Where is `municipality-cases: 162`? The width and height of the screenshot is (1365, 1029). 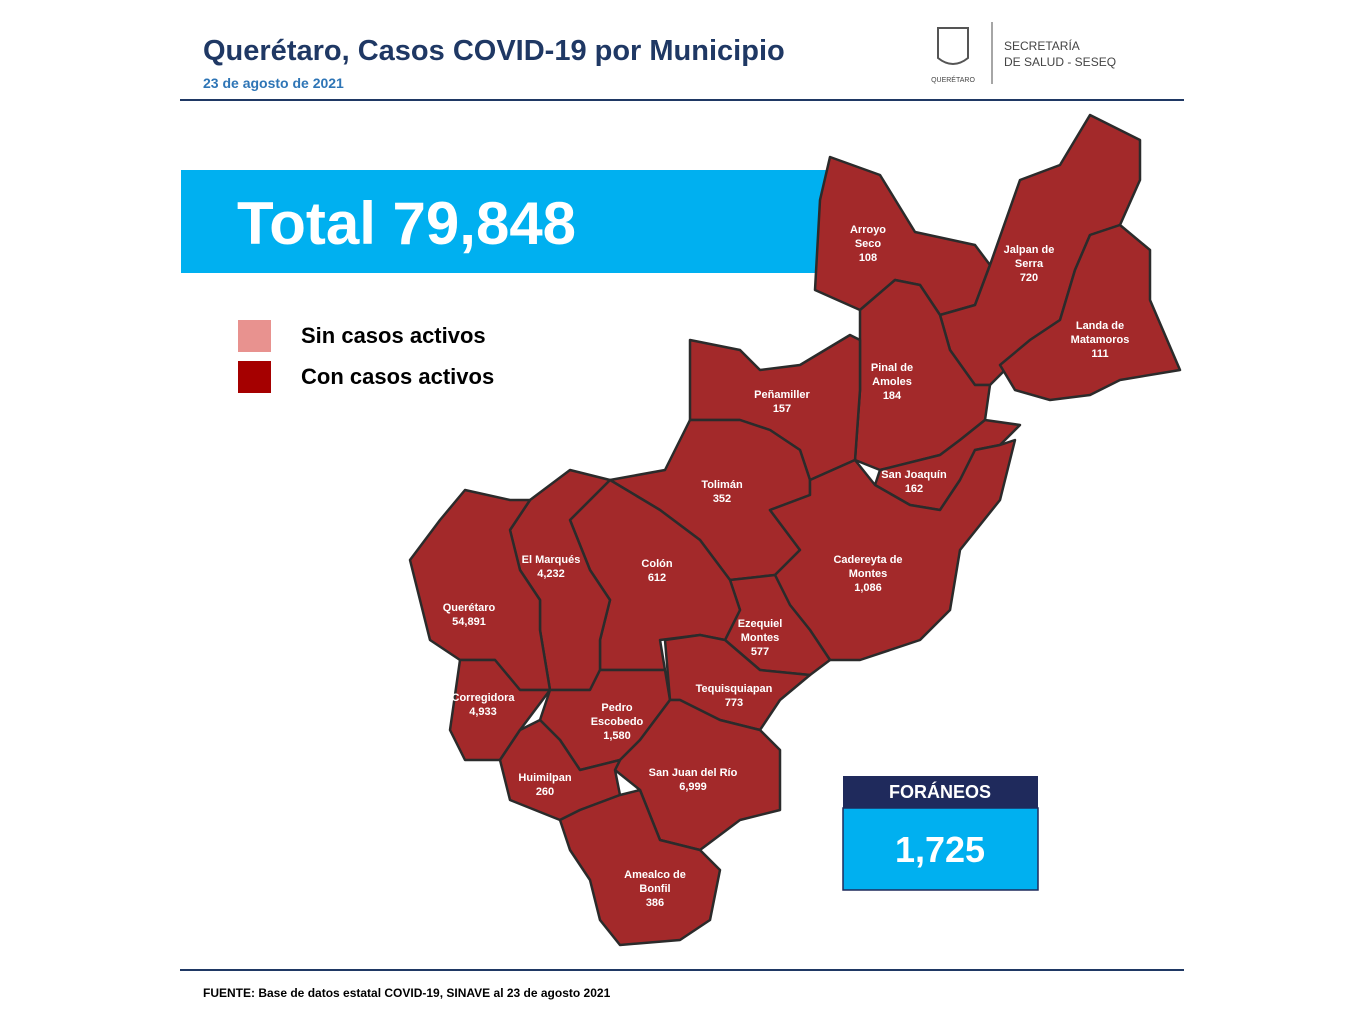 municipality-cases: 162 is located at coordinates (914, 489).